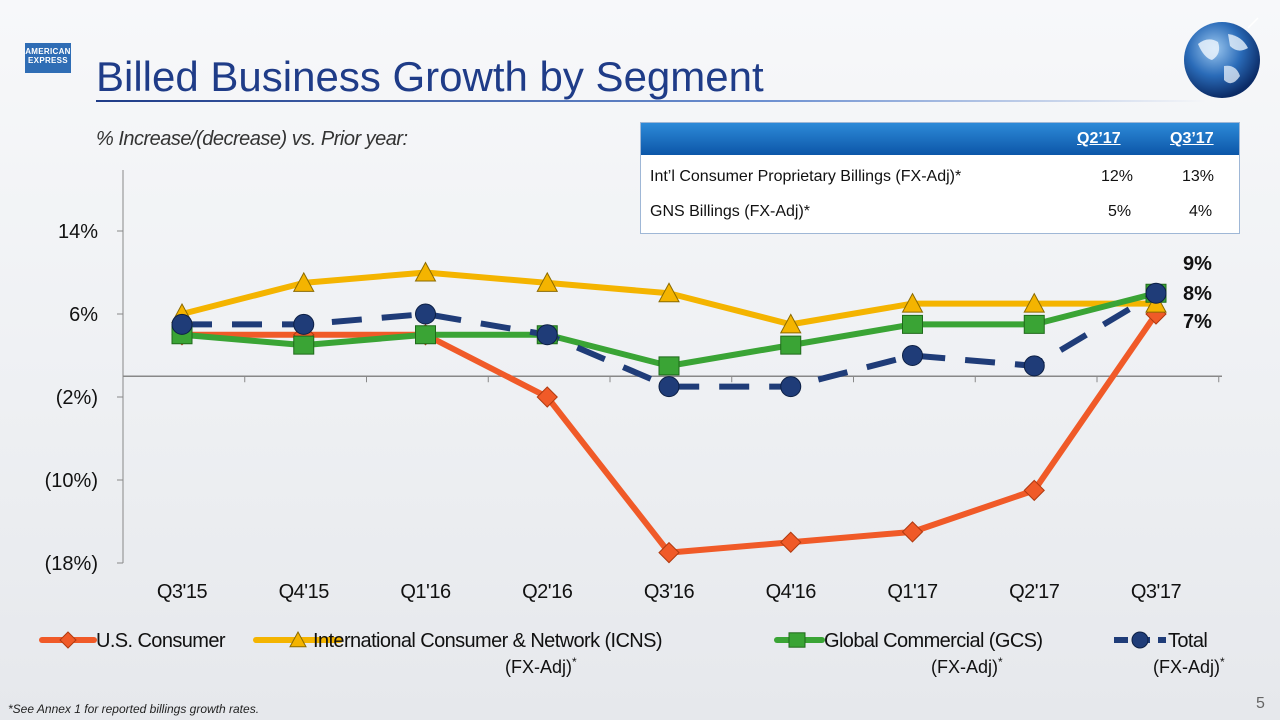 The image size is (1280, 720). I want to click on x-tick-label: Q3'15, so click(182, 592).